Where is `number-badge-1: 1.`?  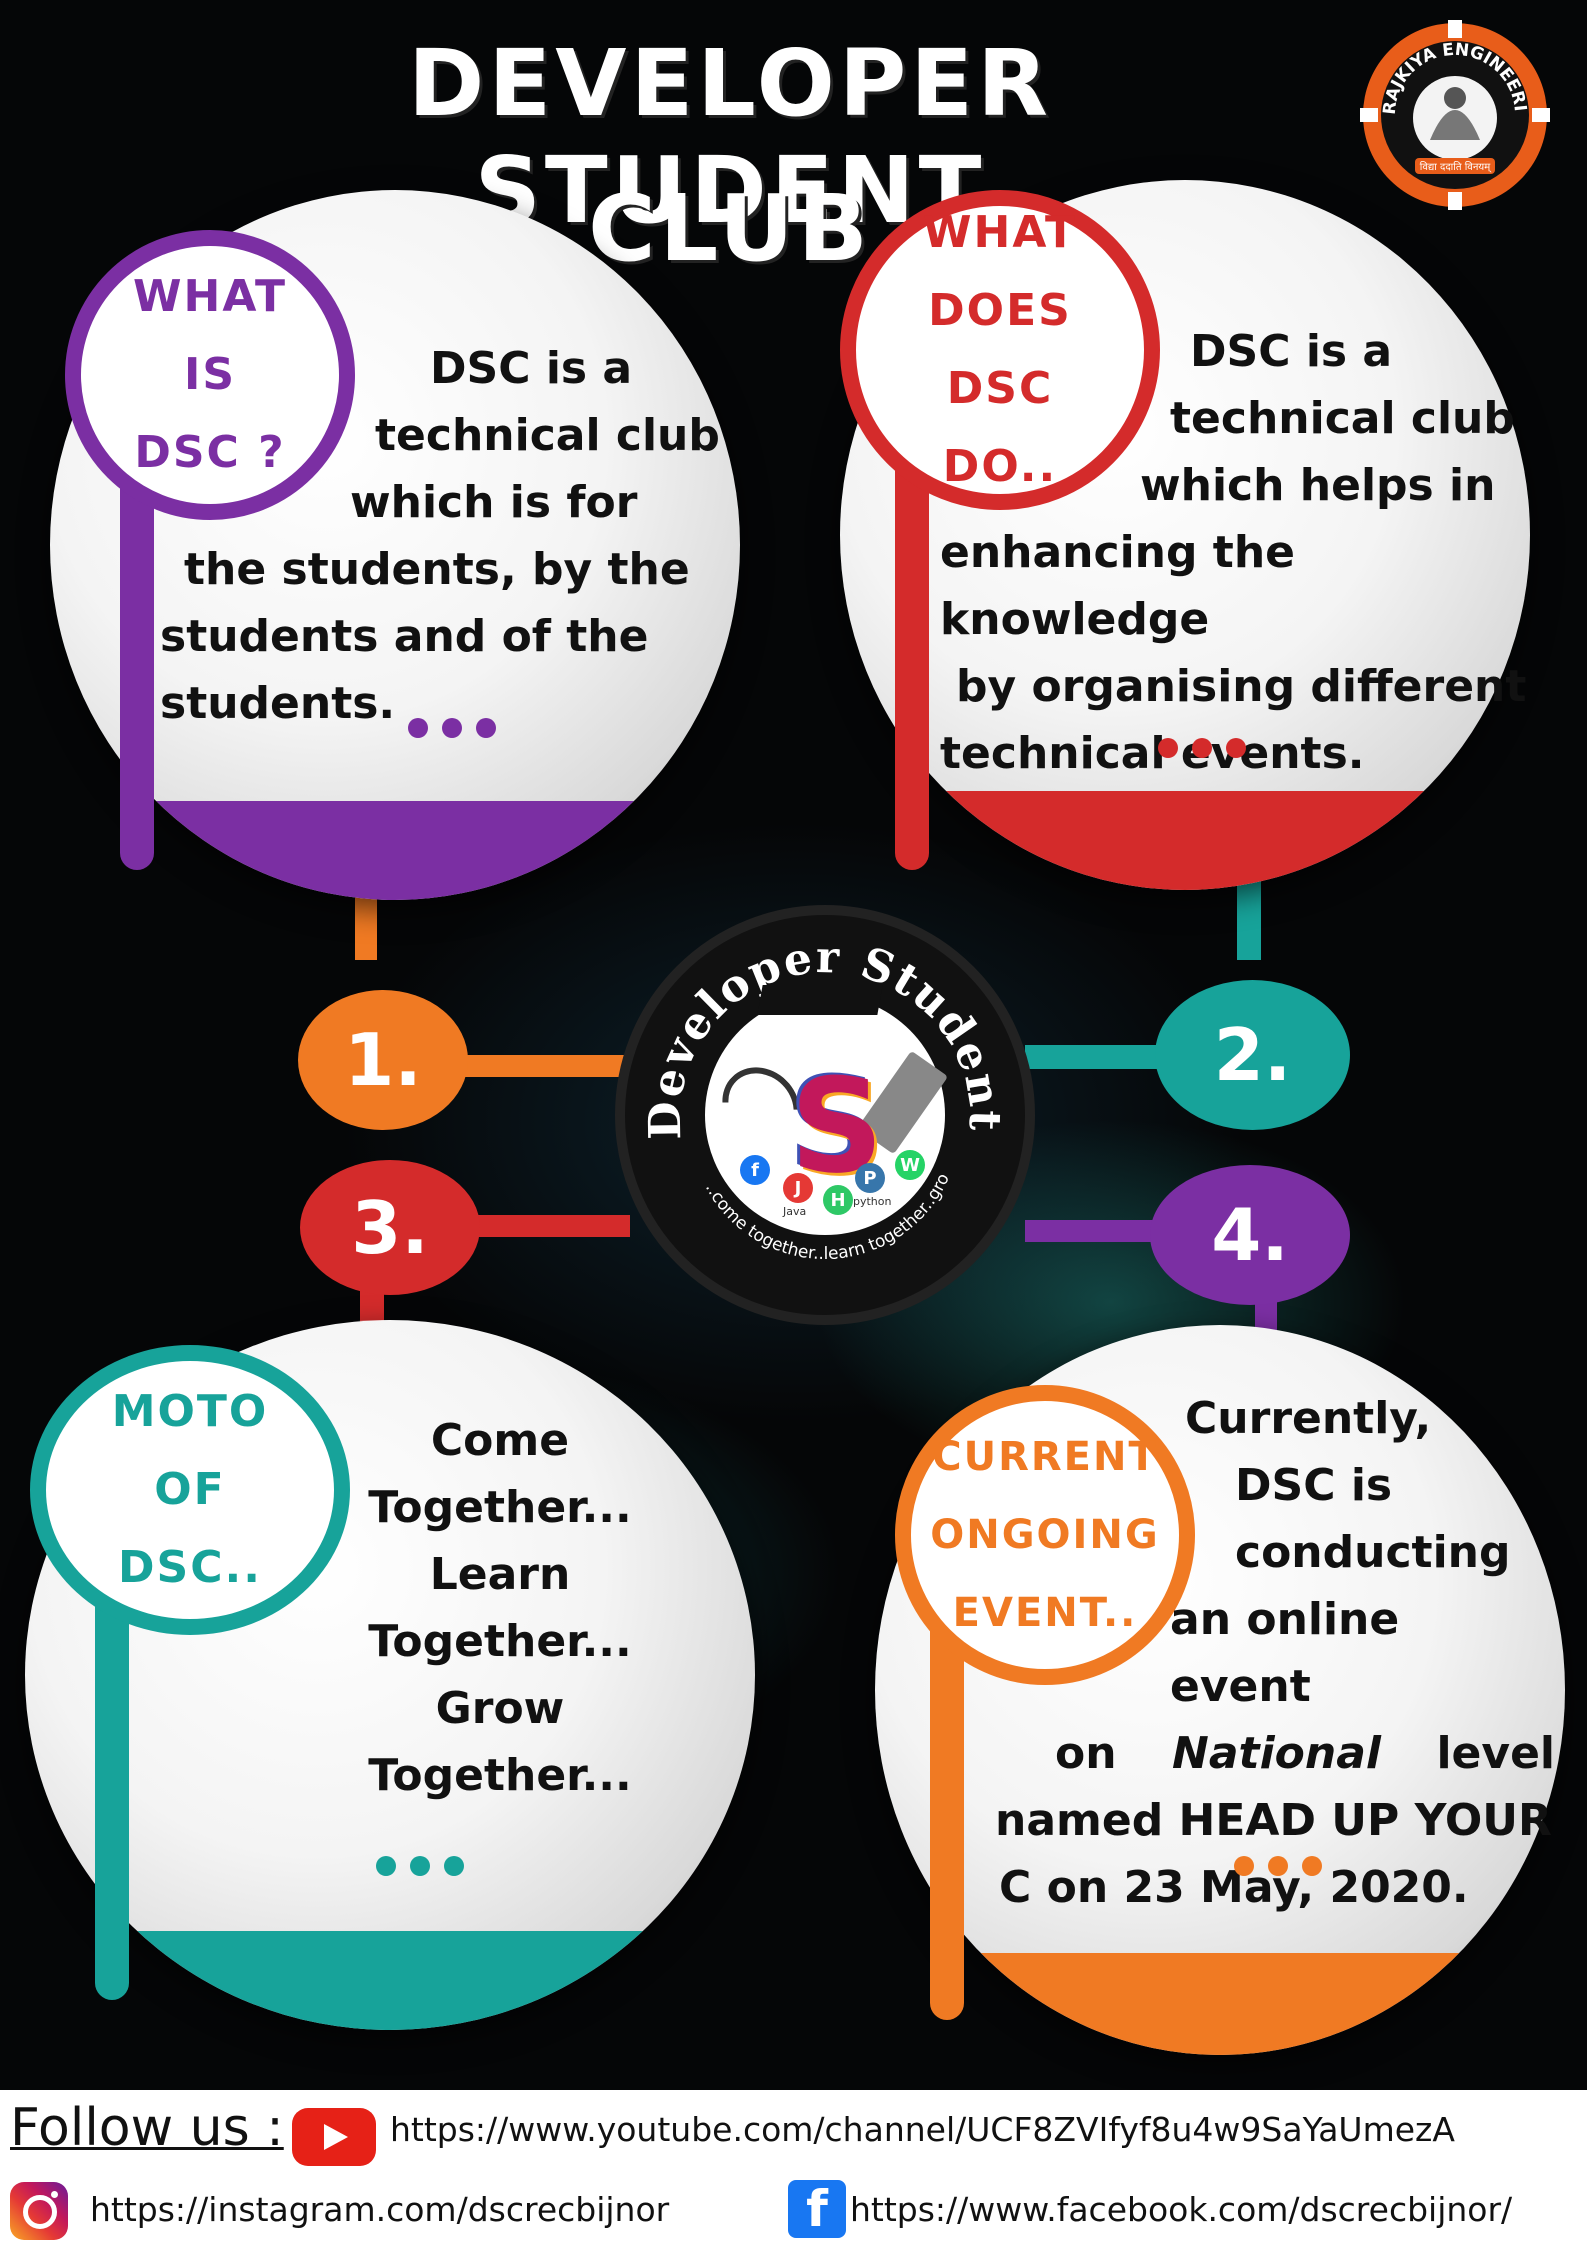 number-badge-1: 1. is located at coordinates (383, 1060).